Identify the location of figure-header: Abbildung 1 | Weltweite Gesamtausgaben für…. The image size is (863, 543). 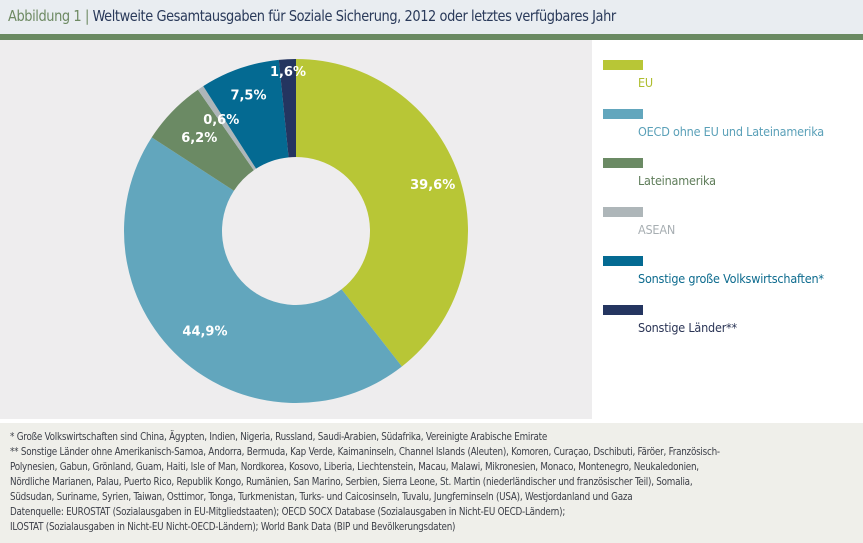
(431, 17).